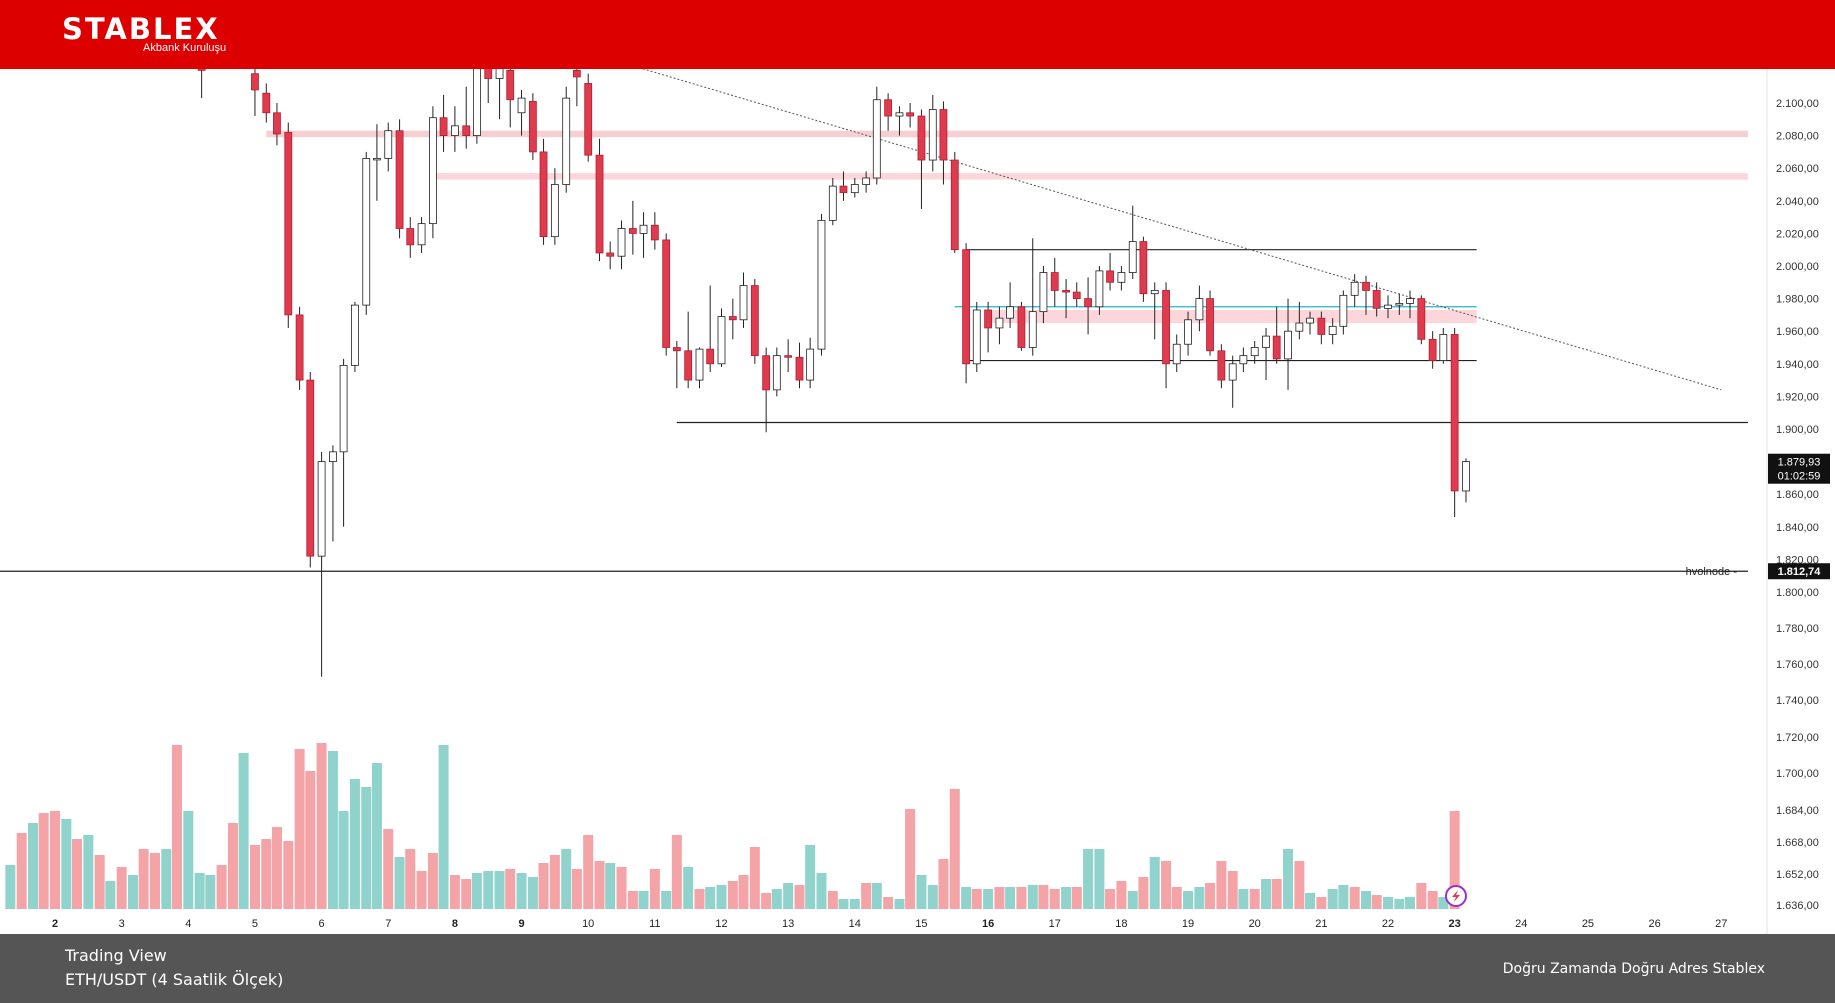 The height and width of the screenshot is (1003, 1835). Describe the element at coordinates (921, 924) in the screenshot. I see `x-tick-label: 15` at that location.